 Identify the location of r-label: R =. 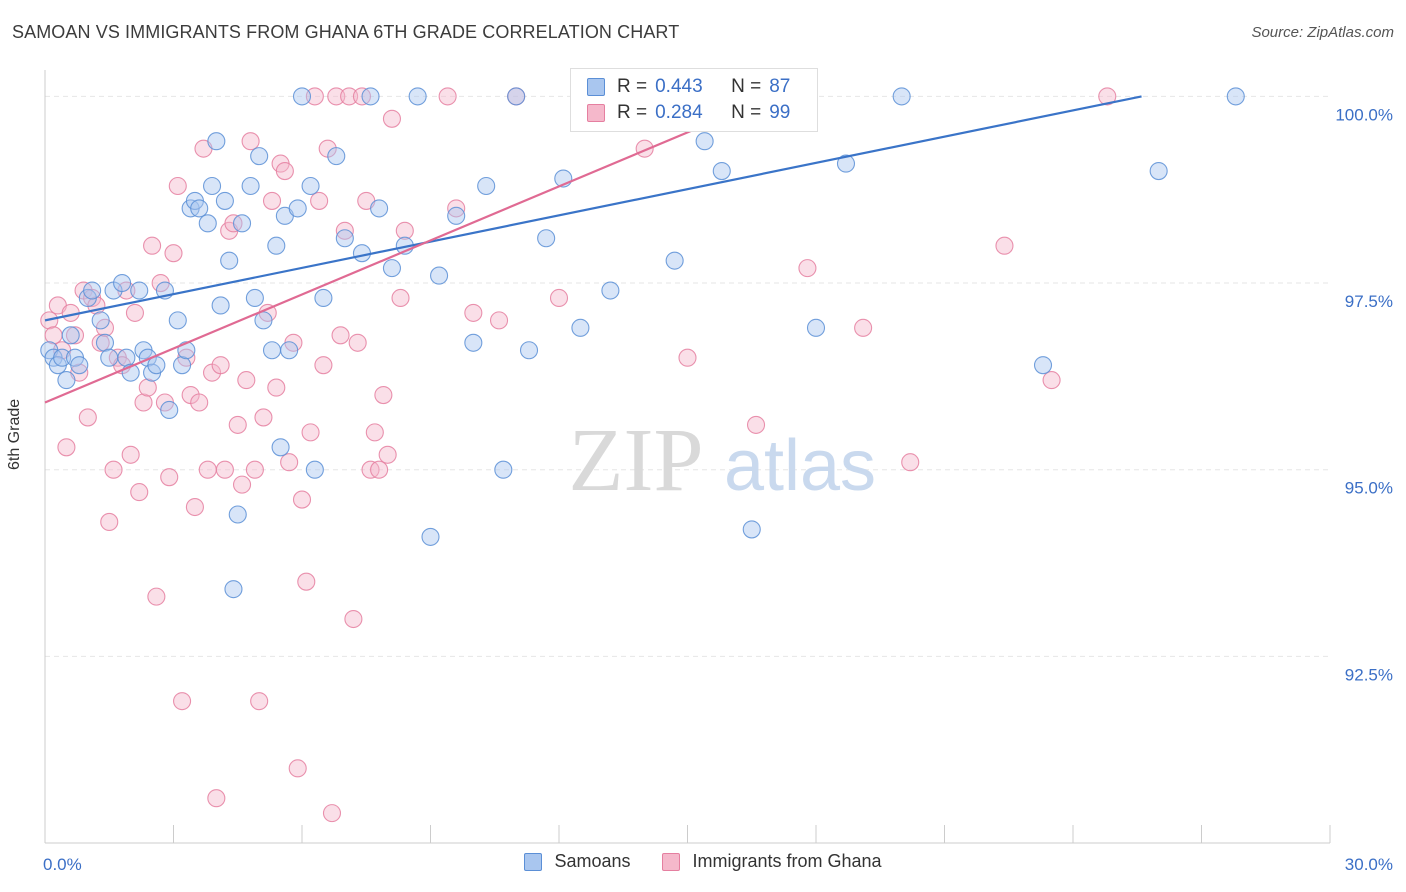
(632, 86).